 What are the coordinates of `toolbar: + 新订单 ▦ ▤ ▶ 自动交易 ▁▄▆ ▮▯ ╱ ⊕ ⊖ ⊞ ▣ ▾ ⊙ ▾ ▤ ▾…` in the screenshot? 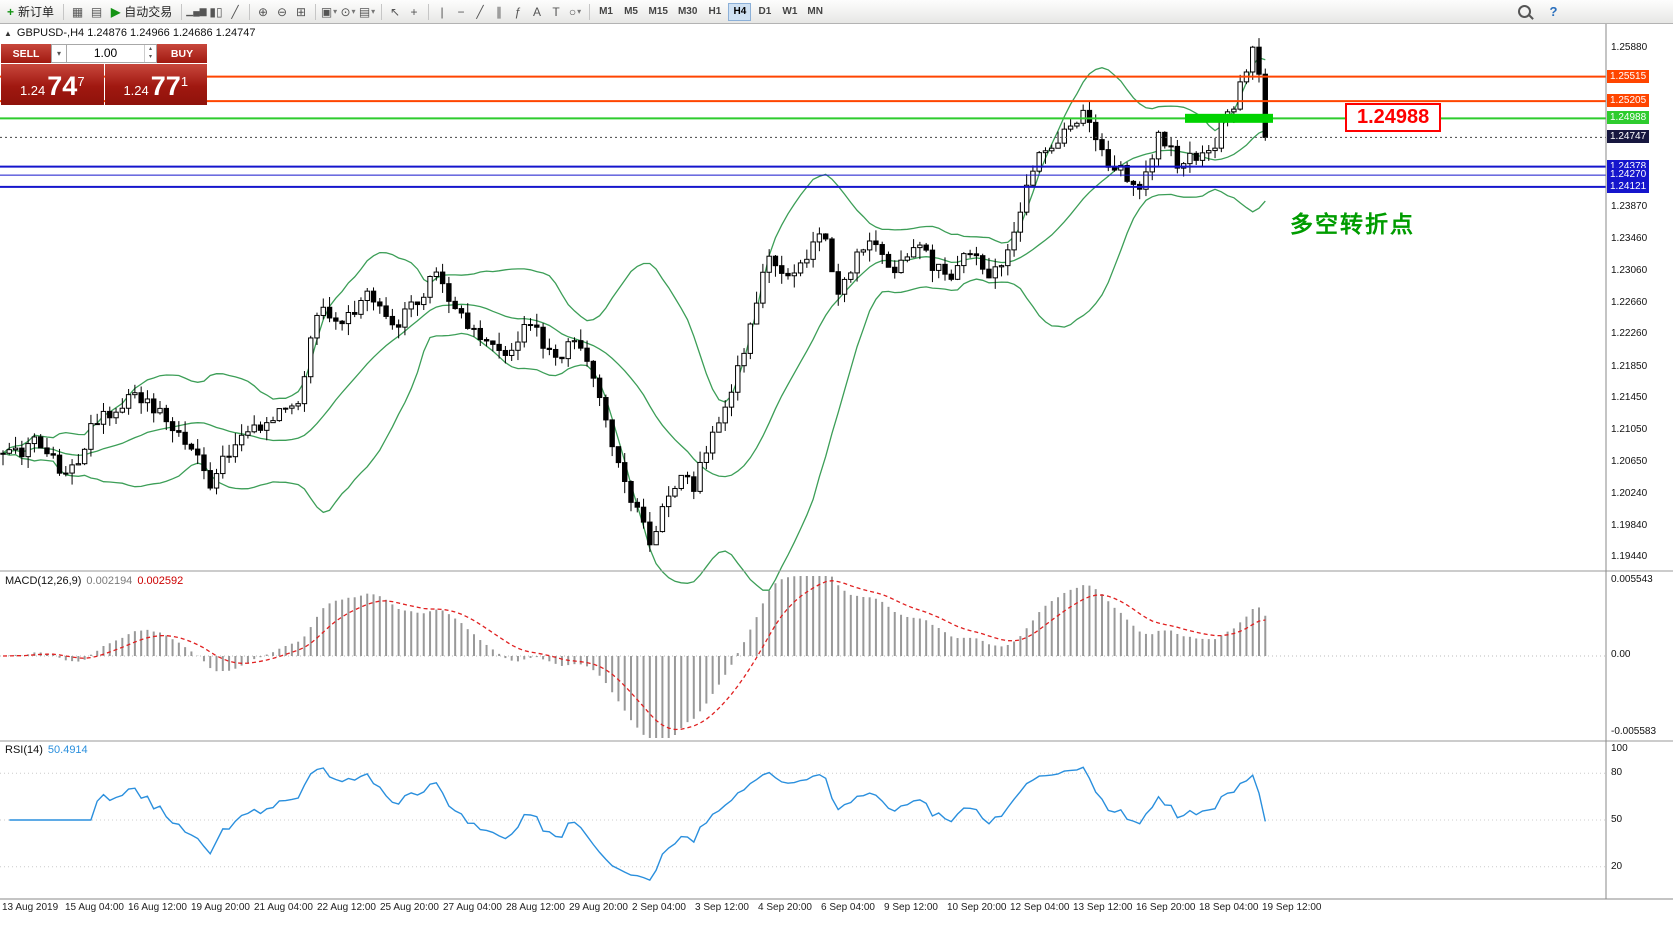 It's located at (836, 12).